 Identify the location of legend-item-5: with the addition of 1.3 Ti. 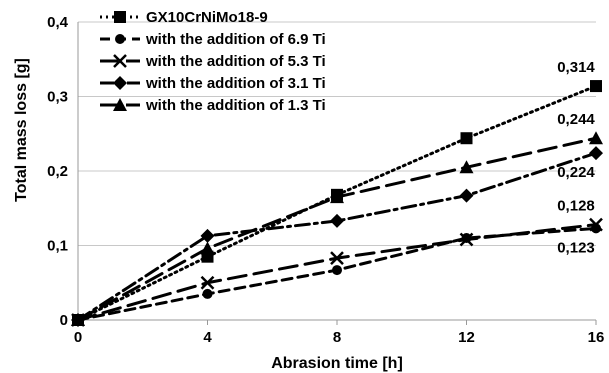
(213, 105).